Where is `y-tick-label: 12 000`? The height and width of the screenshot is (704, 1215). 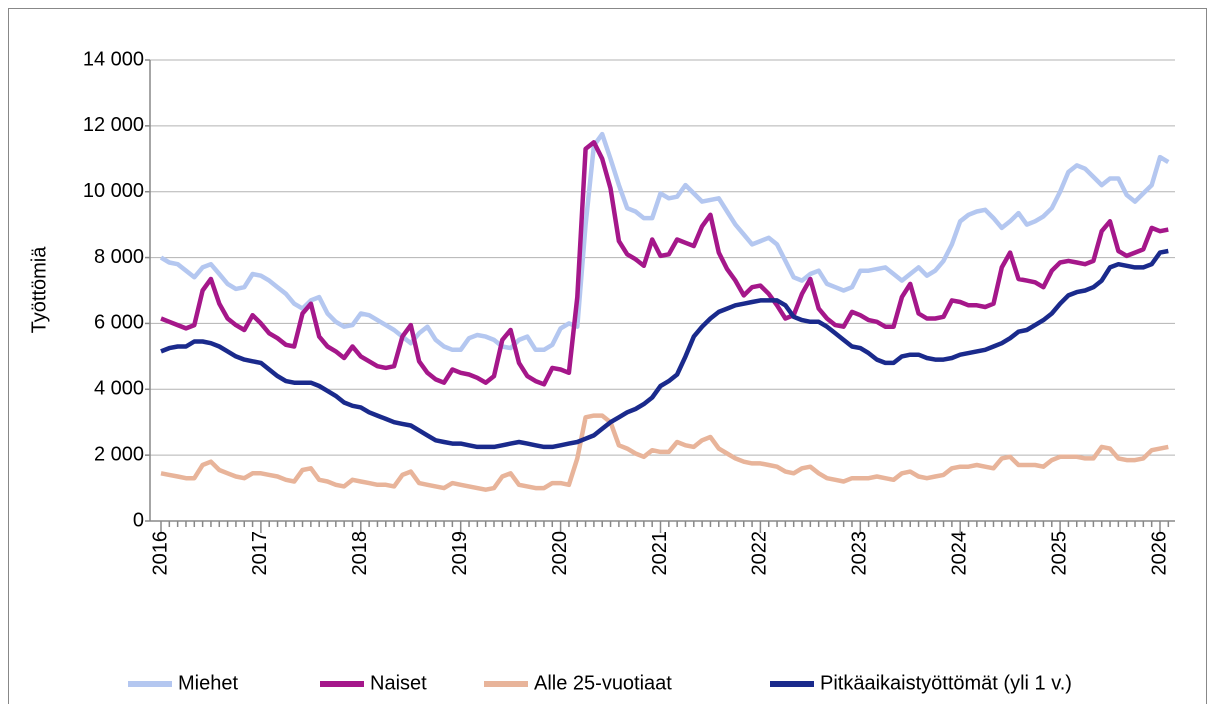 y-tick-label: 12 000 is located at coordinates (113, 125).